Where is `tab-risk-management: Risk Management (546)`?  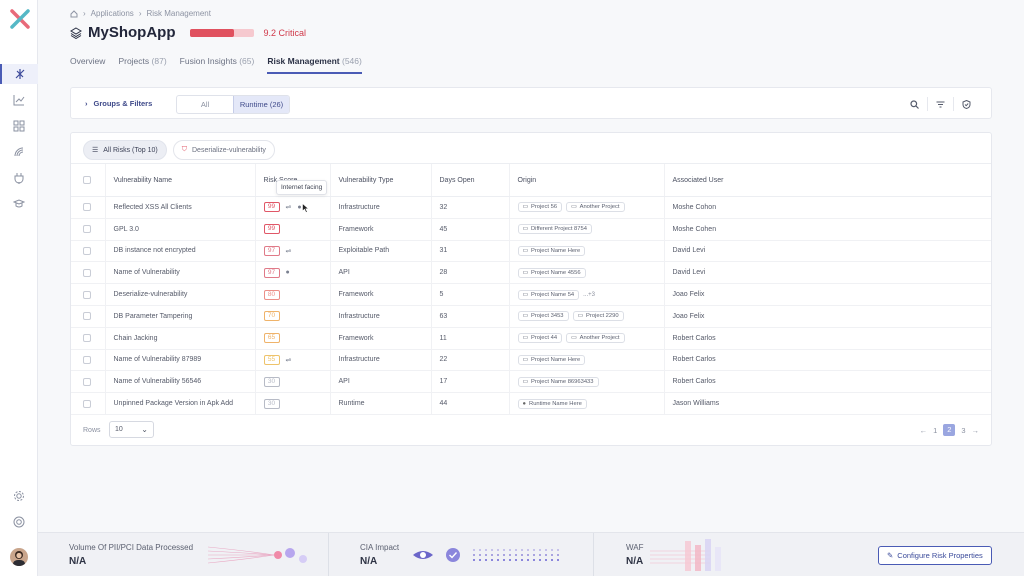 tab-risk-management: Risk Management (546) is located at coordinates (314, 65).